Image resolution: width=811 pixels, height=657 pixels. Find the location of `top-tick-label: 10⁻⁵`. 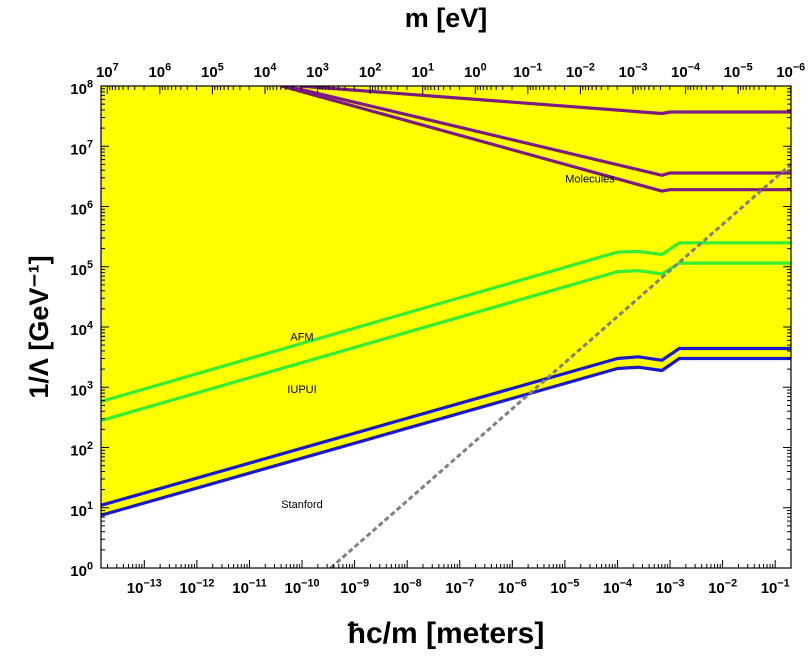

top-tick-label: 10⁻⁵ is located at coordinates (738, 71).